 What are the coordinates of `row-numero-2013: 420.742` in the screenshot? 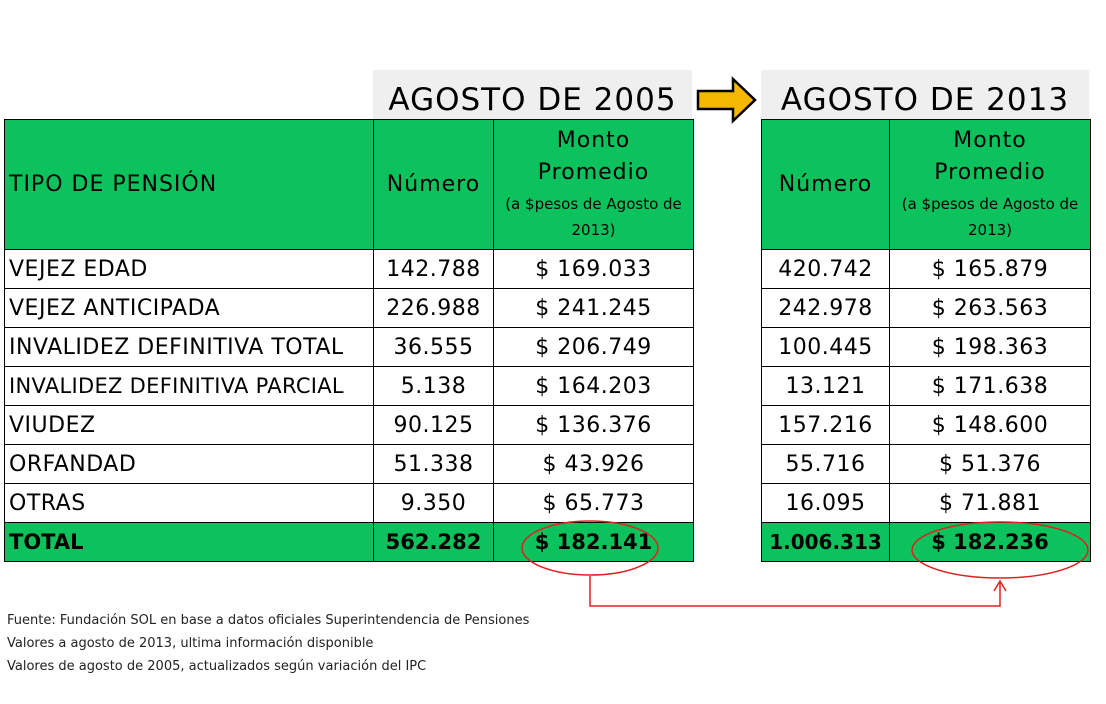 It's located at (825, 269).